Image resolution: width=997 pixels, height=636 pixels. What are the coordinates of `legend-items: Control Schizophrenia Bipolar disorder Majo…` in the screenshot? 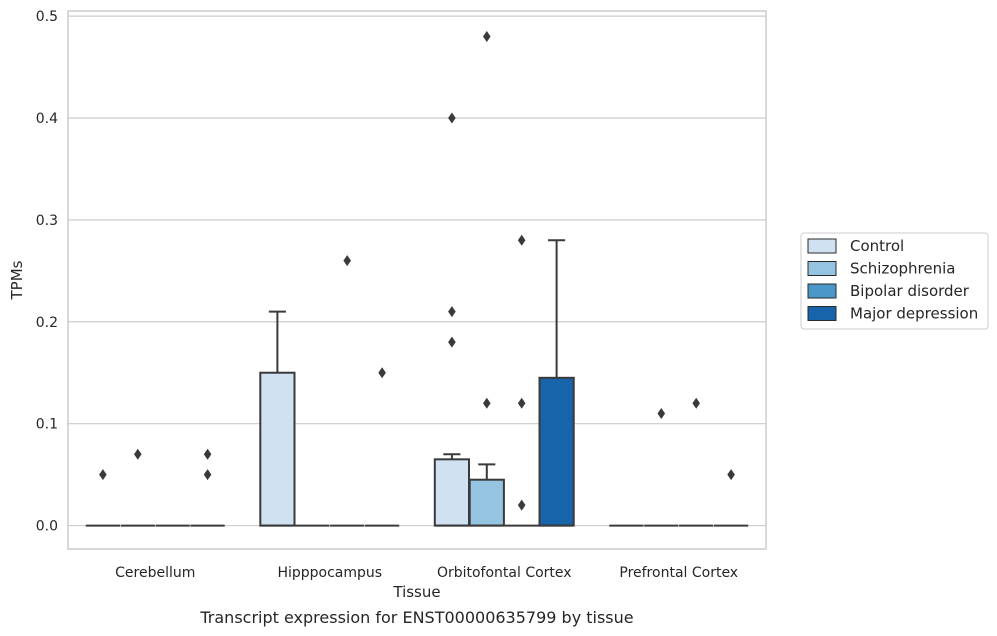 It's located at (892, 280).